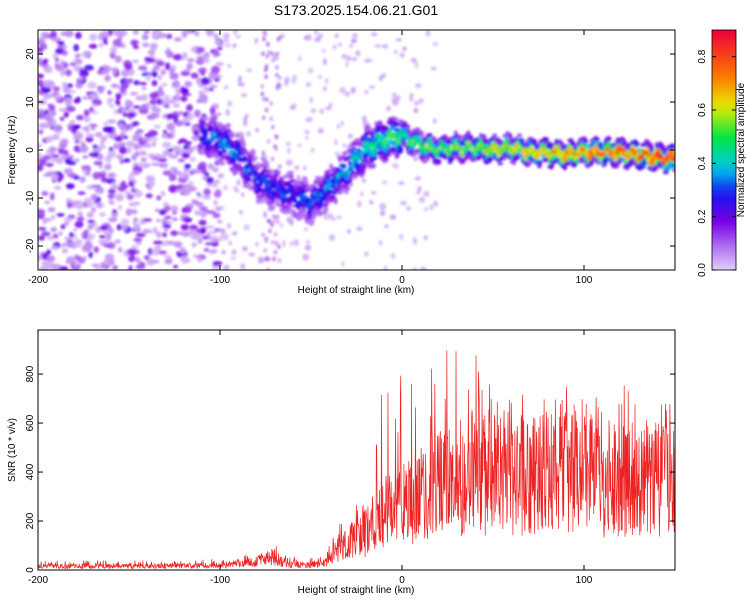 This screenshot has height=600, width=750. I want to click on x-tick-label: 100, so click(584, 280).